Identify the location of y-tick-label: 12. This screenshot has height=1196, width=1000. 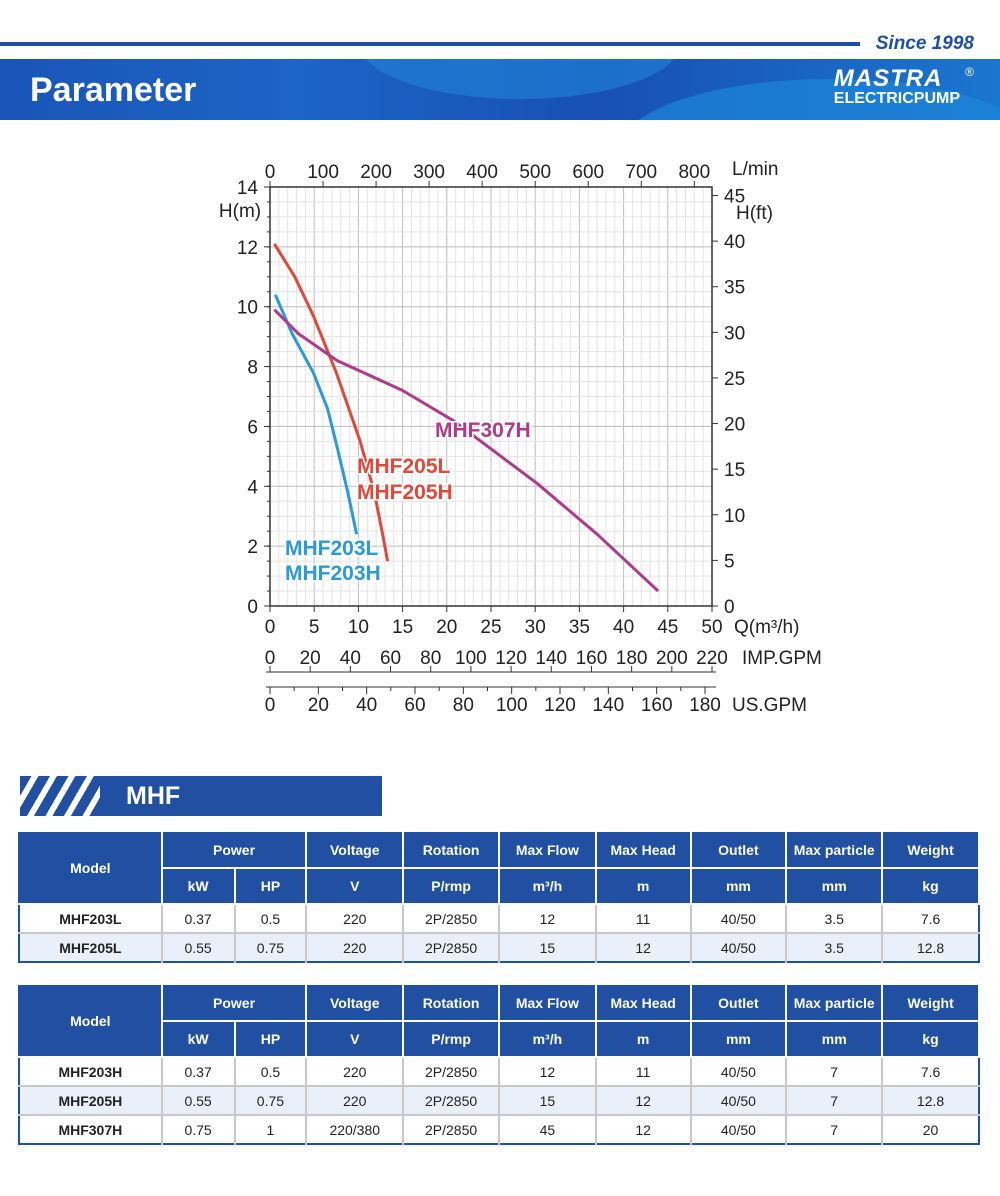
(247, 248).